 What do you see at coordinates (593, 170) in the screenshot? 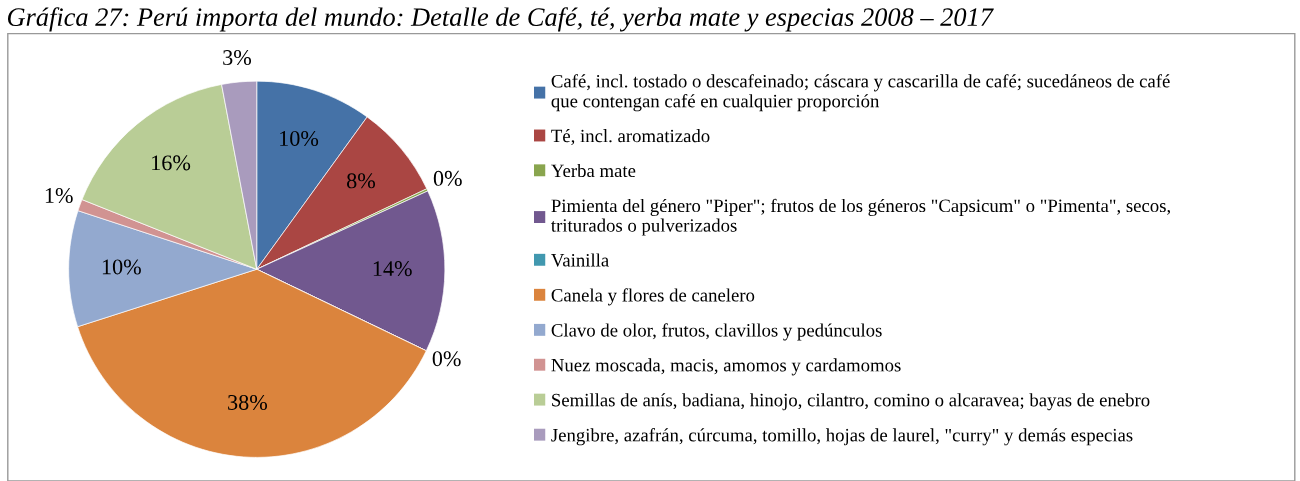
I see `legend-label: Yerba mate` at bounding box center [593, 170].